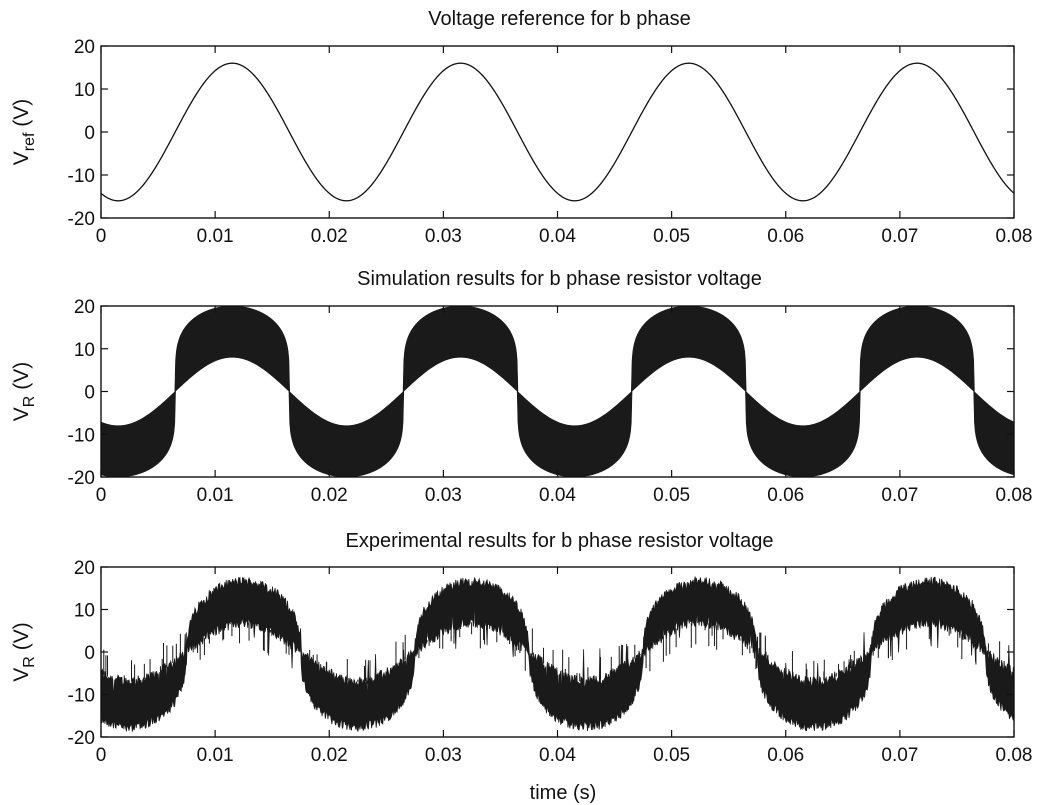 Image resolution: width=1052 pixels, height=805 pixels. Describe the element at coordinates (29, 141) in the screenshot. I see `y-axis-label-subscript: ref` at that location.